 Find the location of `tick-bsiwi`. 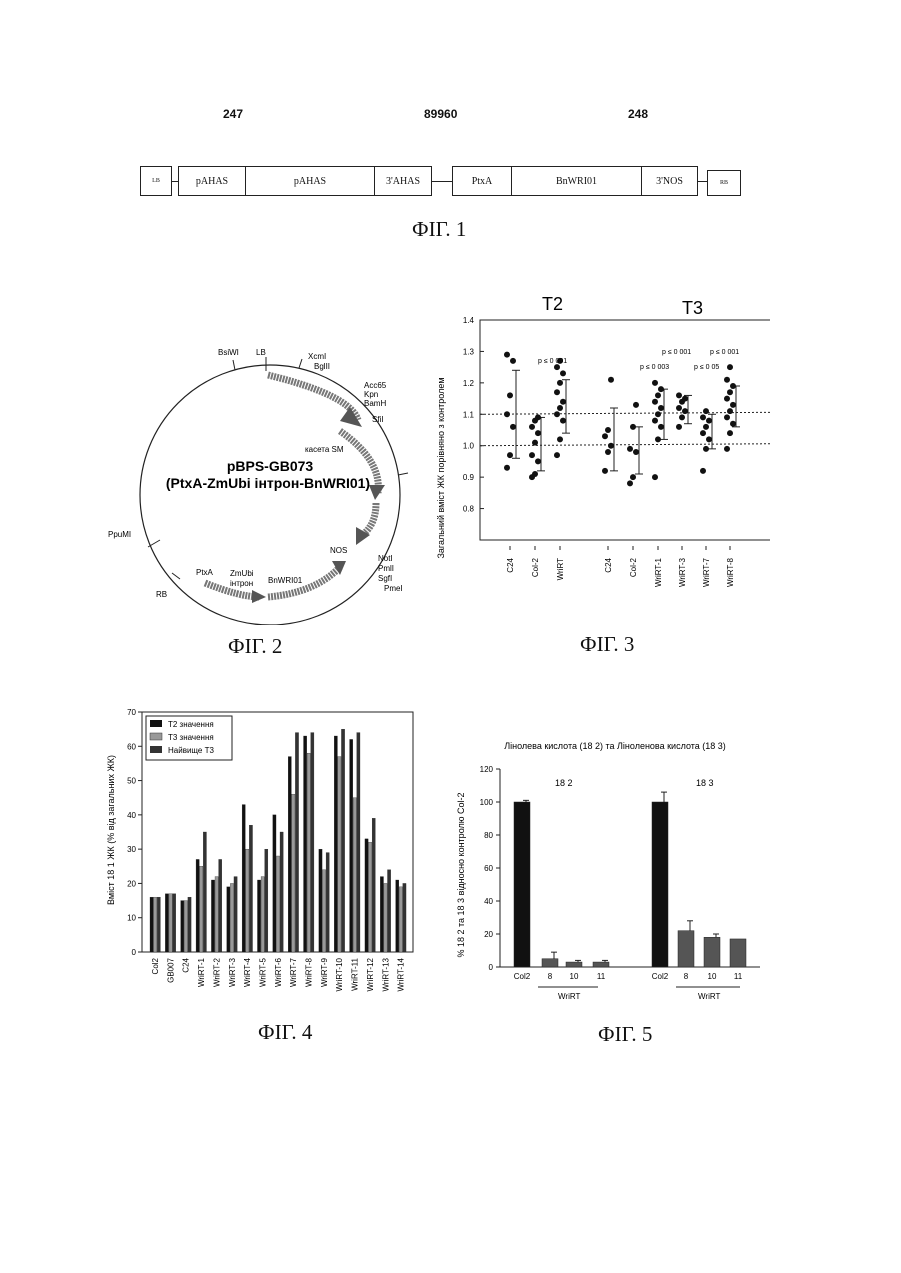

tick-bsiwi is located at coordinates (234, 365).